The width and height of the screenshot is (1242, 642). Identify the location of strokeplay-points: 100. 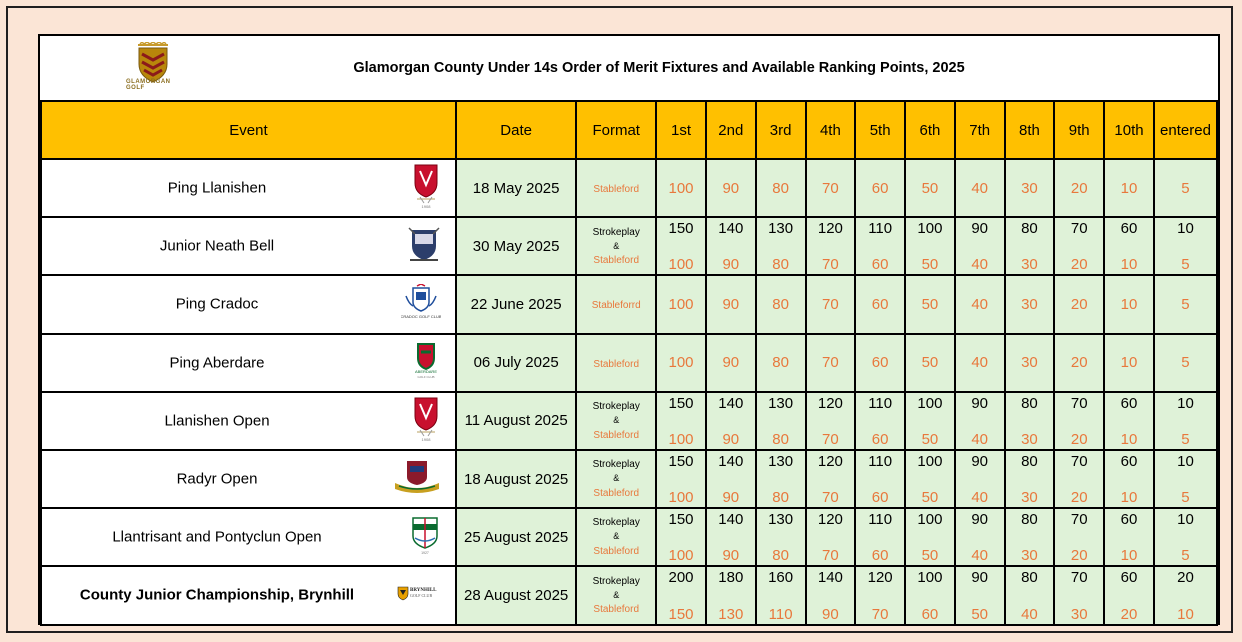
(930, 461).